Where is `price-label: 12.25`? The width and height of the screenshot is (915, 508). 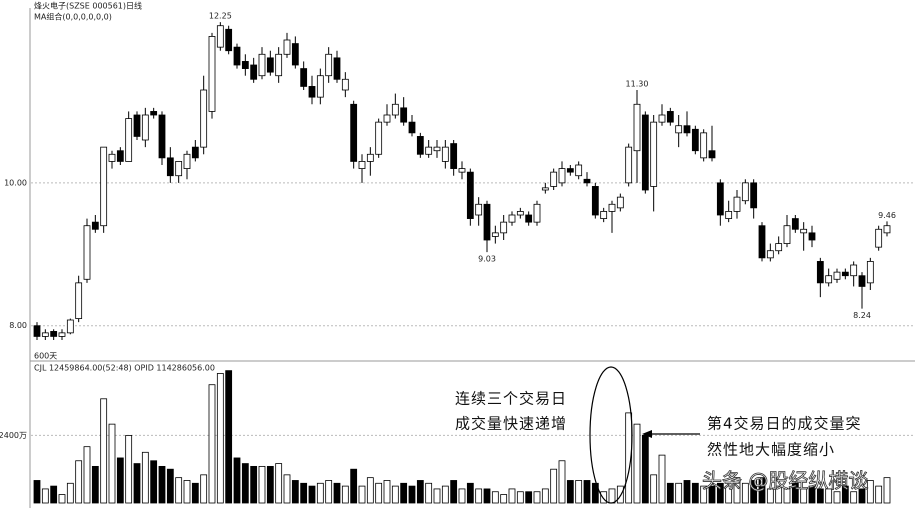
price-label: 12.25 is located at coordinates (220, 16).